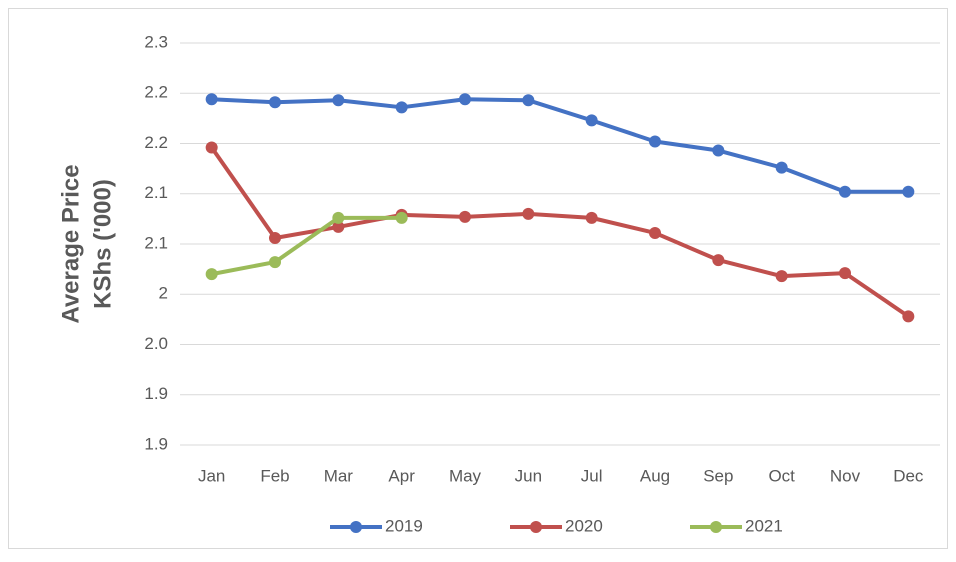 The width and height of the screenshot is (956, 562). Describe the element at coordinates (163, 293) in the screenshot. I see `y-tick-label: 2` at that location.